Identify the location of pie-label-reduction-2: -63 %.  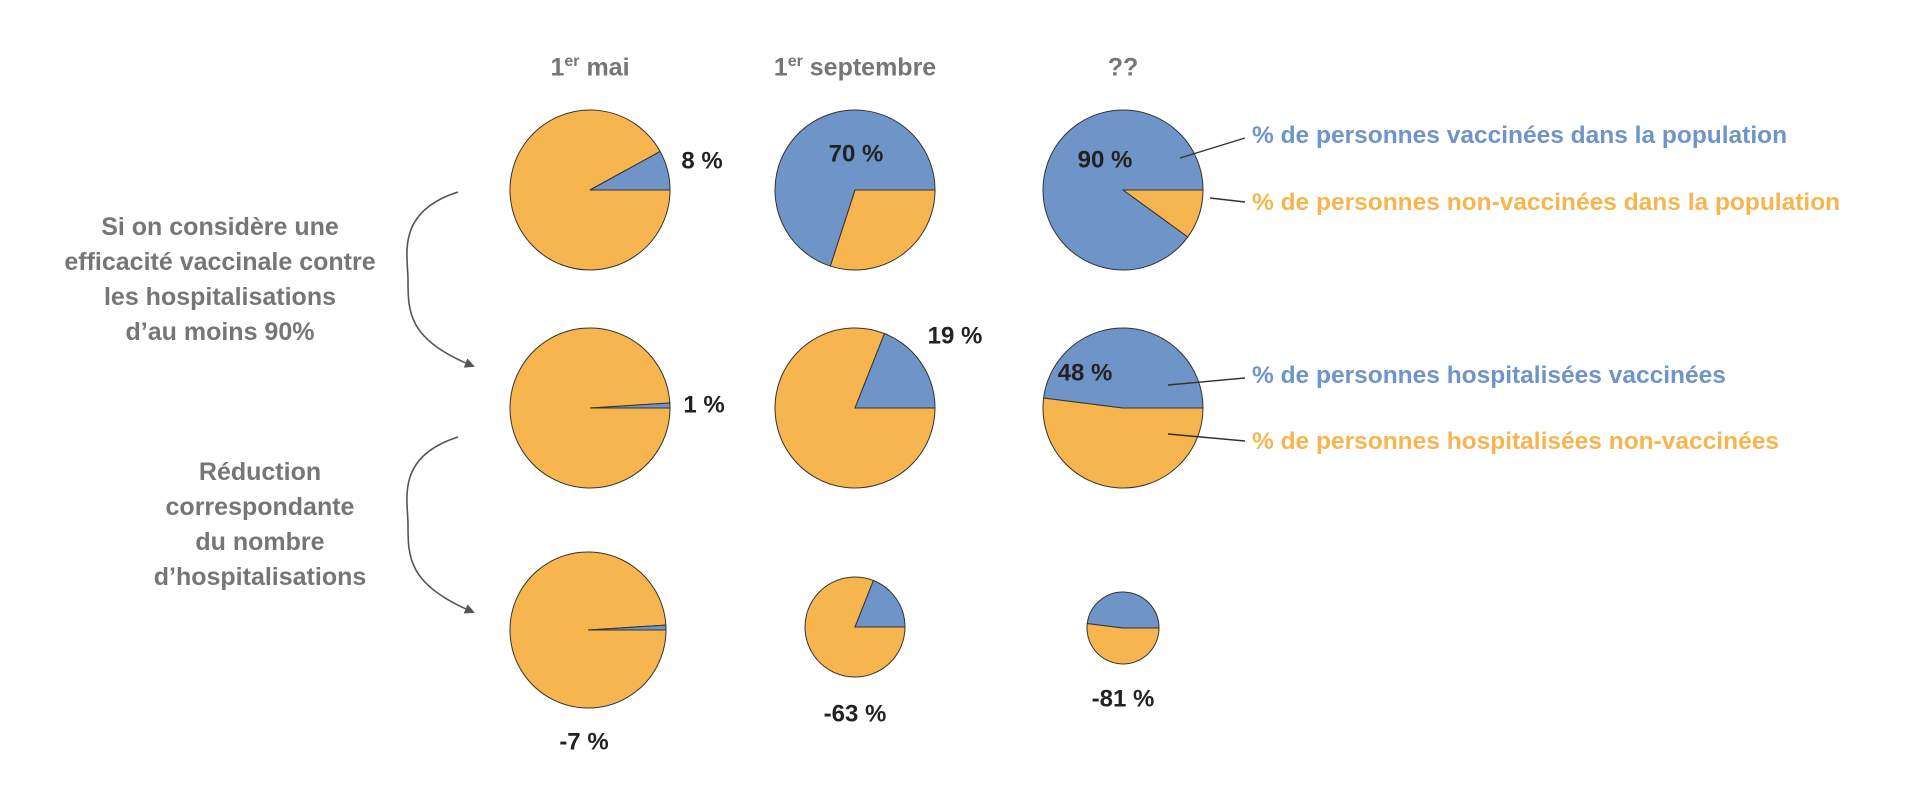
(855, 713).